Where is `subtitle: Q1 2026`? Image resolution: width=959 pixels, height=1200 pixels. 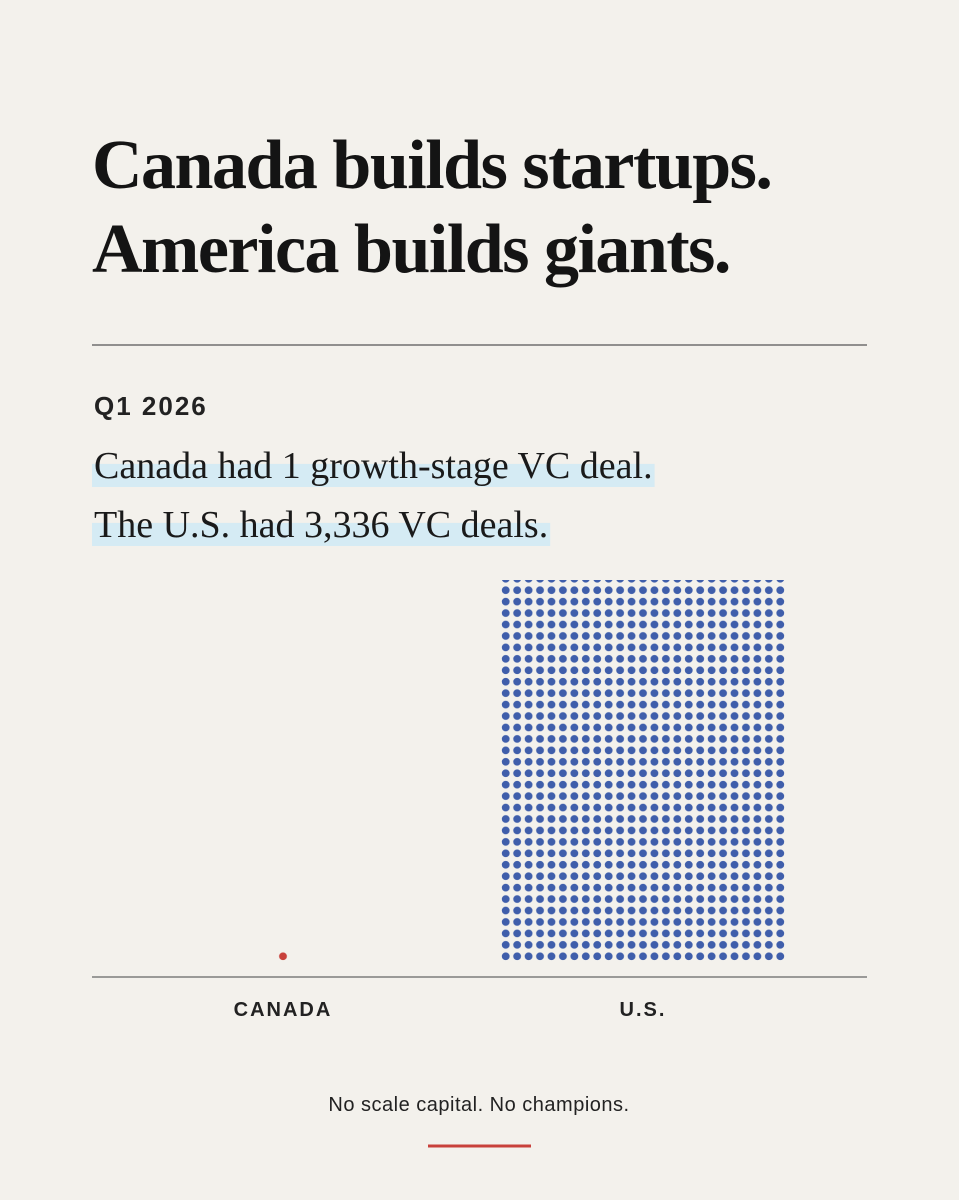 subtitle: Q1 2026 is located at coordinates (151, 406).